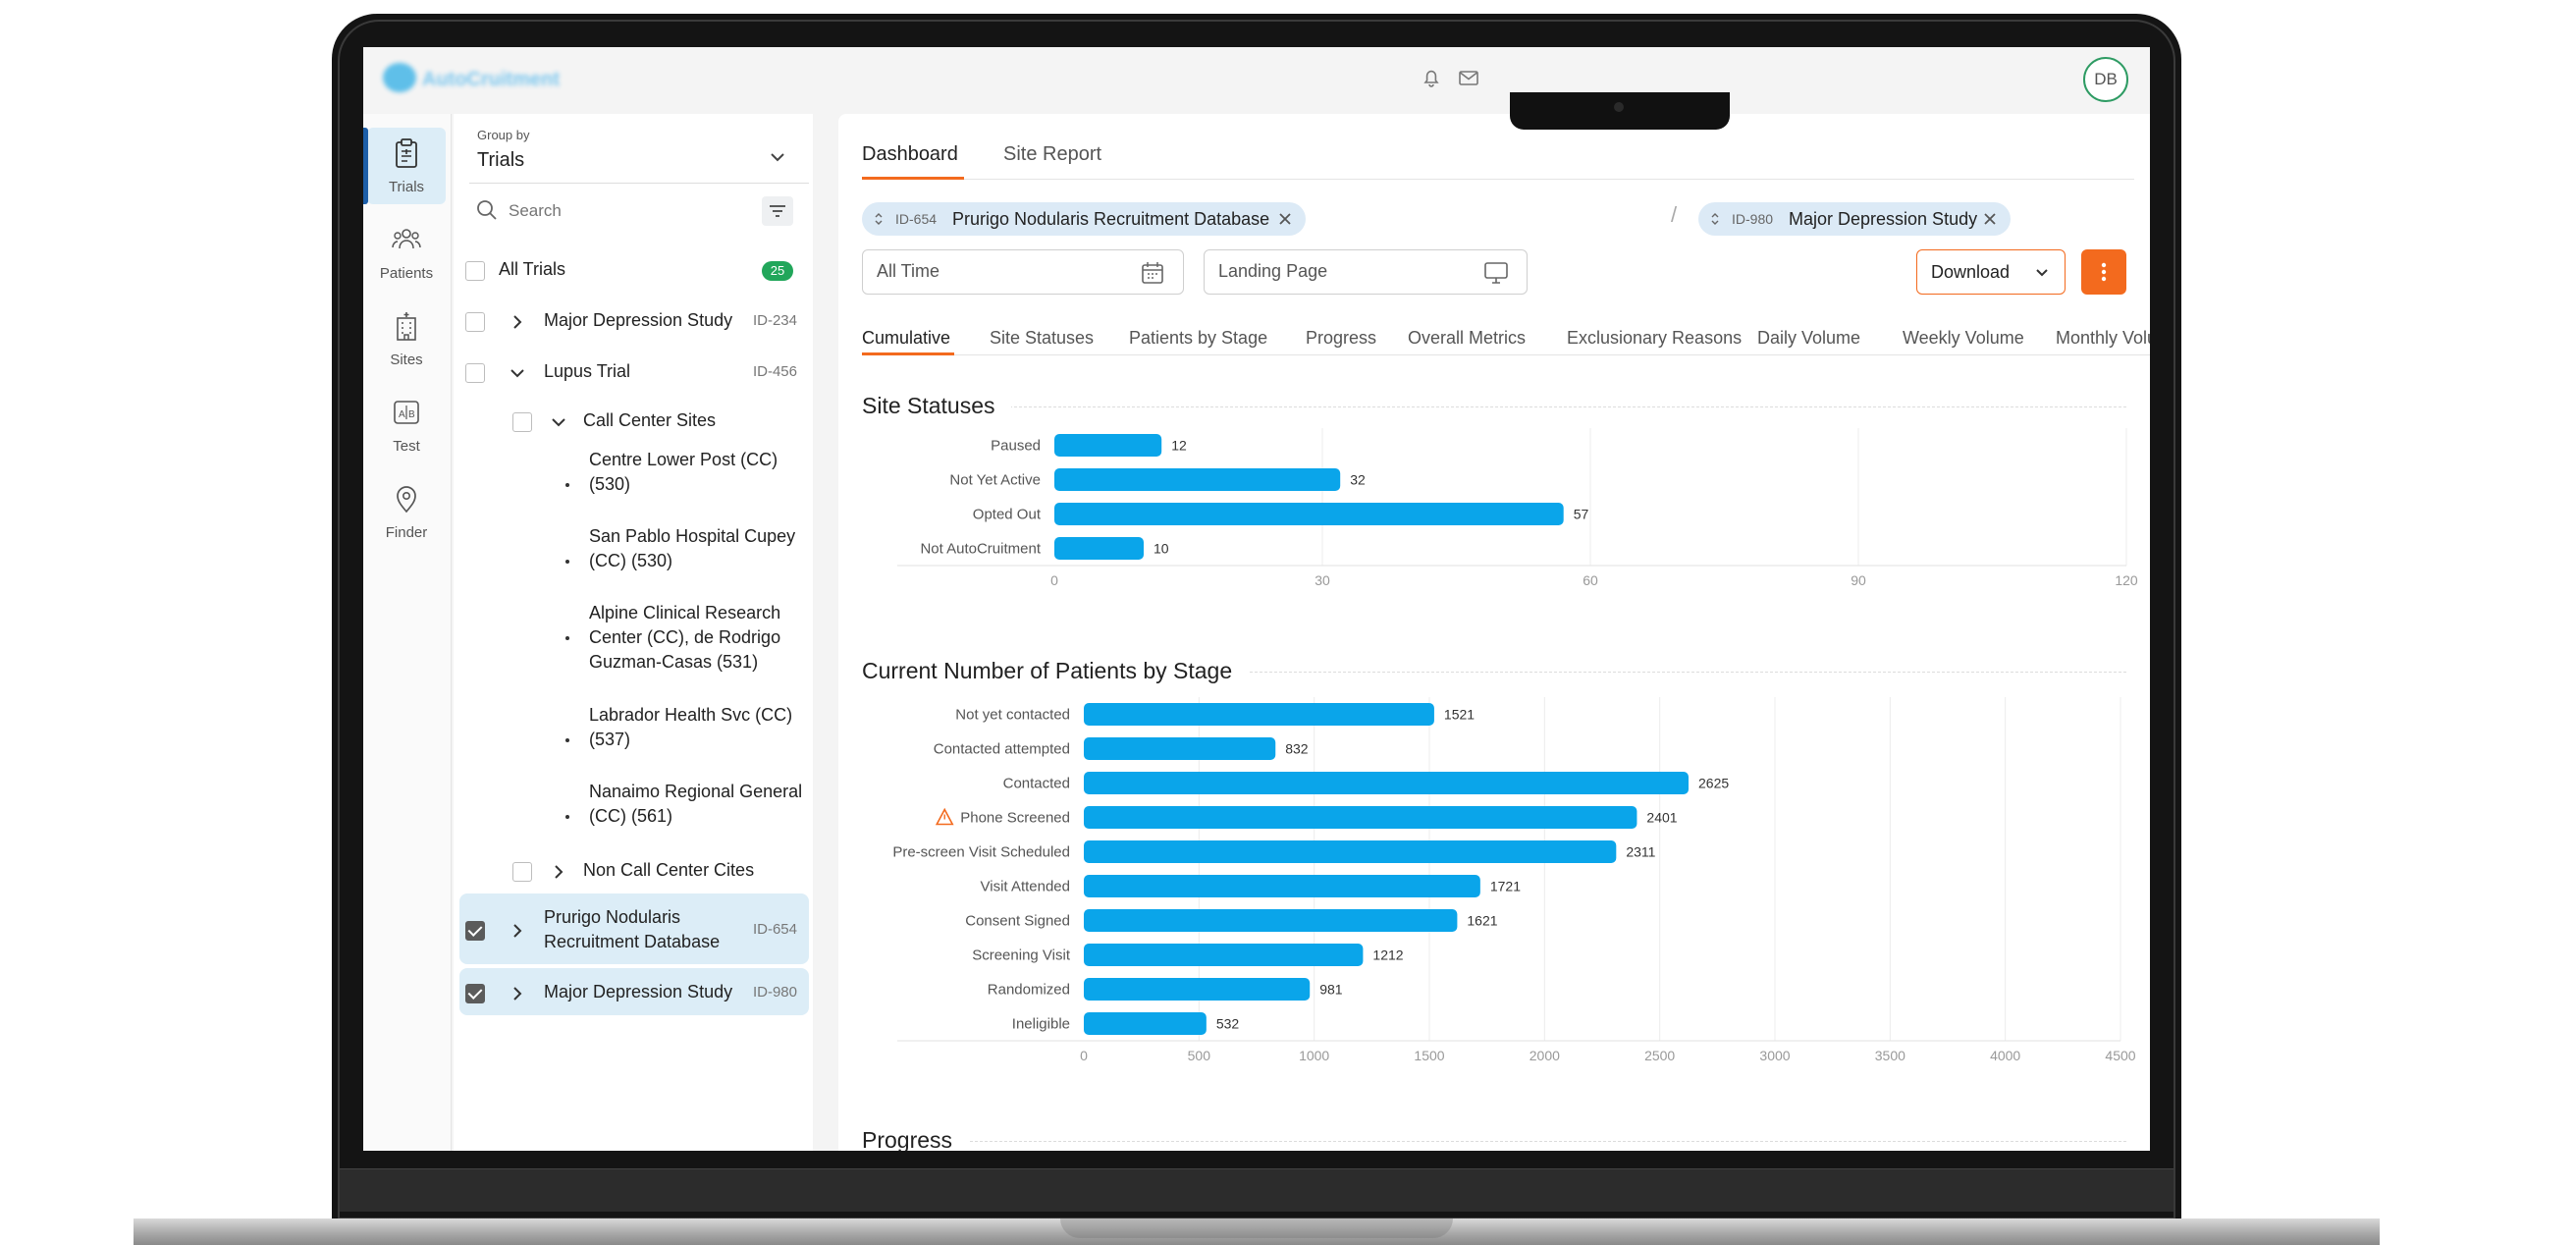 This screenshot has width=2576, height=1245. Describe the element at coordinates (1545, 1055) in the screenshot. I see `x-tick-label: 2000` at that location.